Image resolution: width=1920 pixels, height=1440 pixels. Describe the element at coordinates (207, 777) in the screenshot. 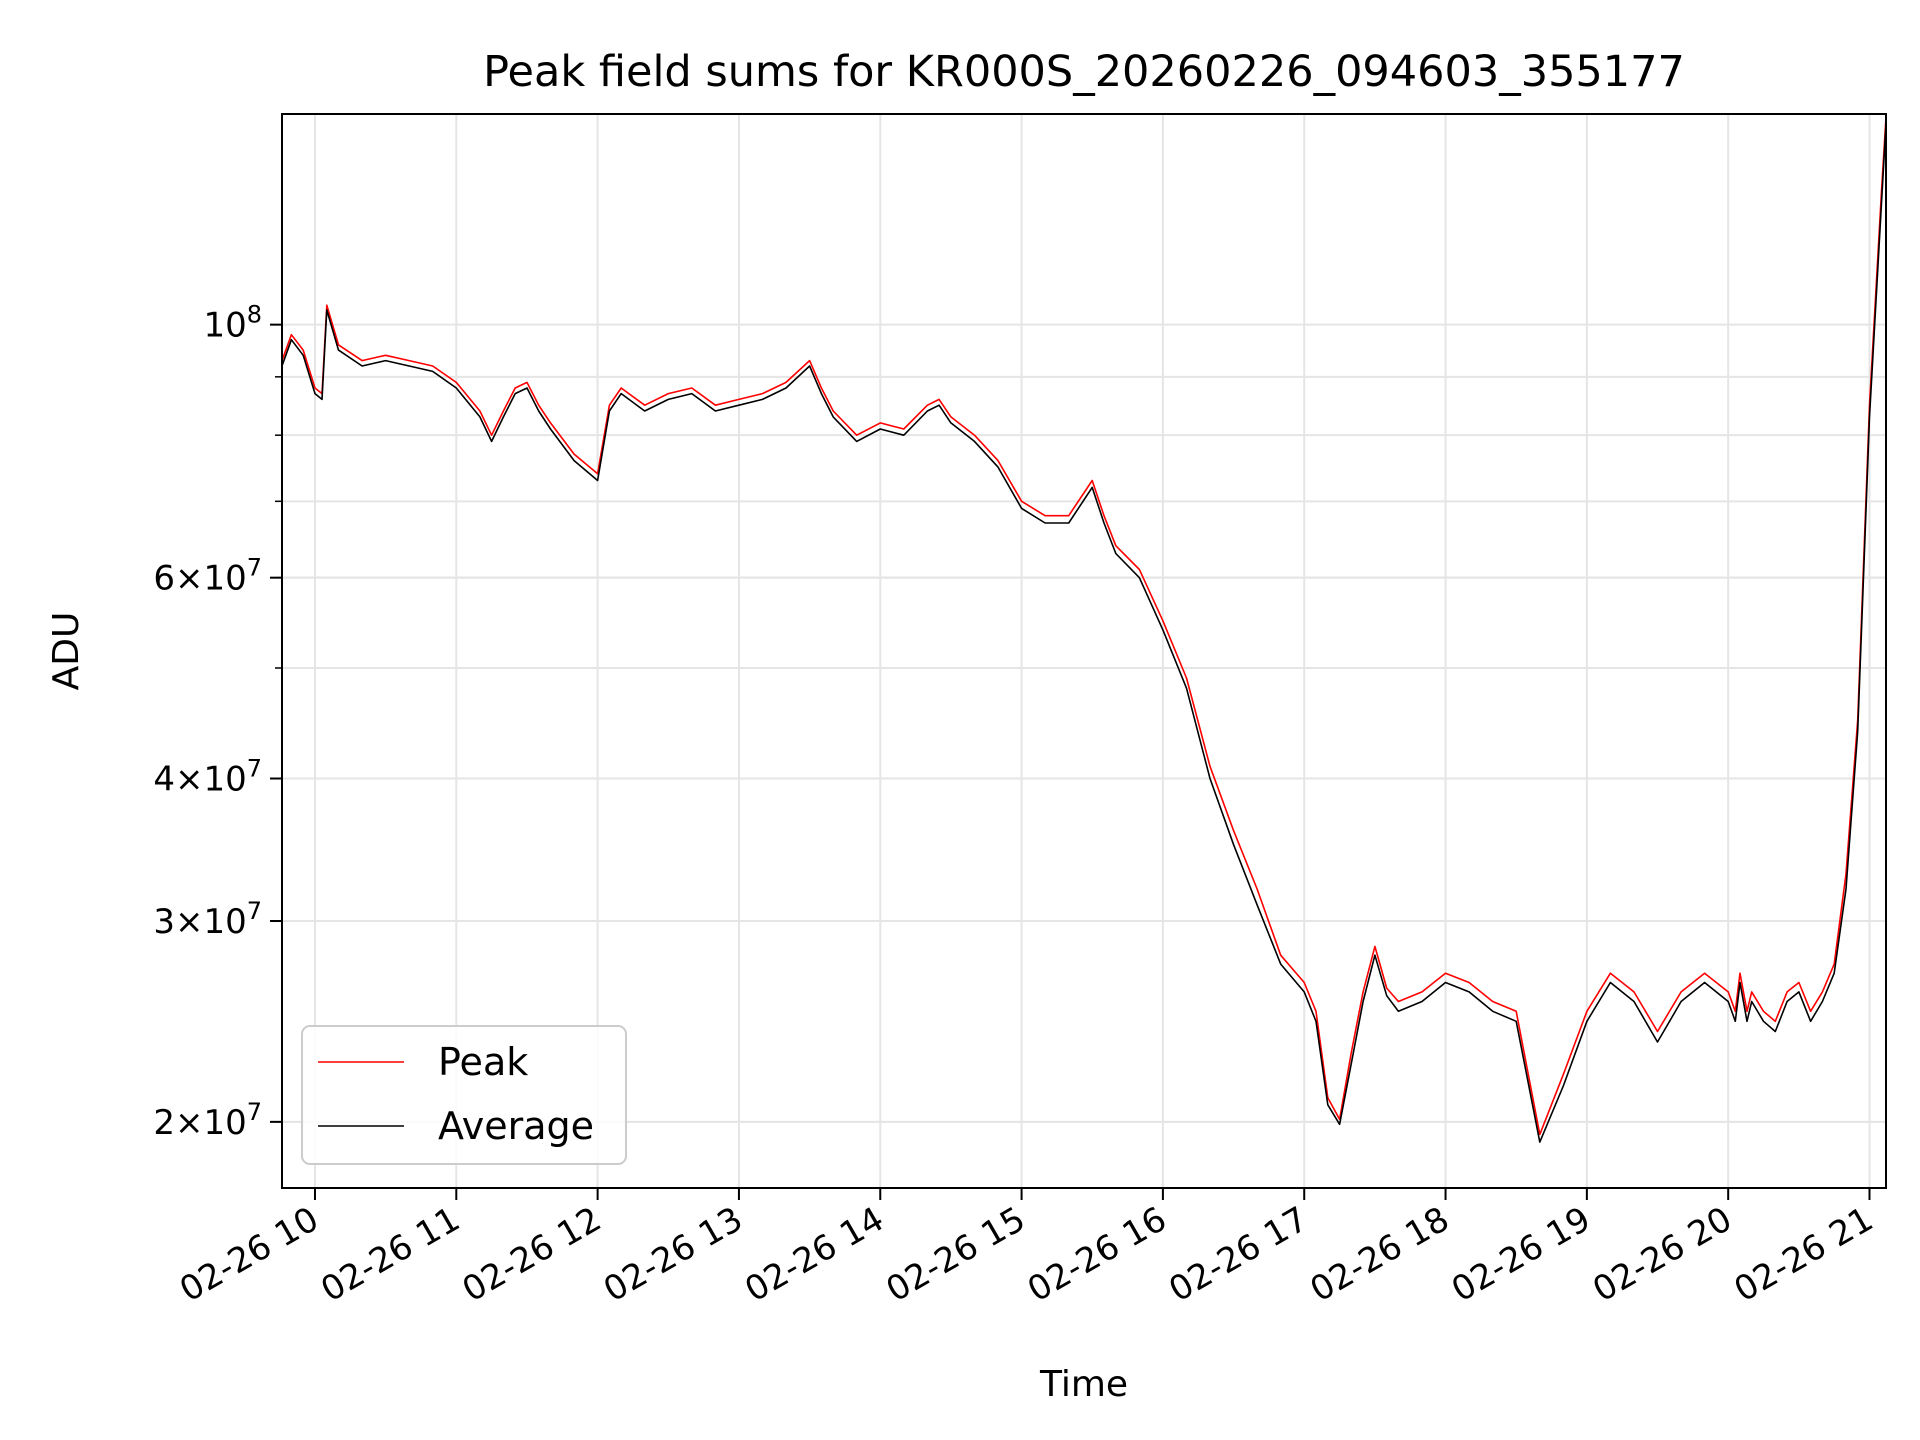

I see `y-tick-label: 4×107` at that location.